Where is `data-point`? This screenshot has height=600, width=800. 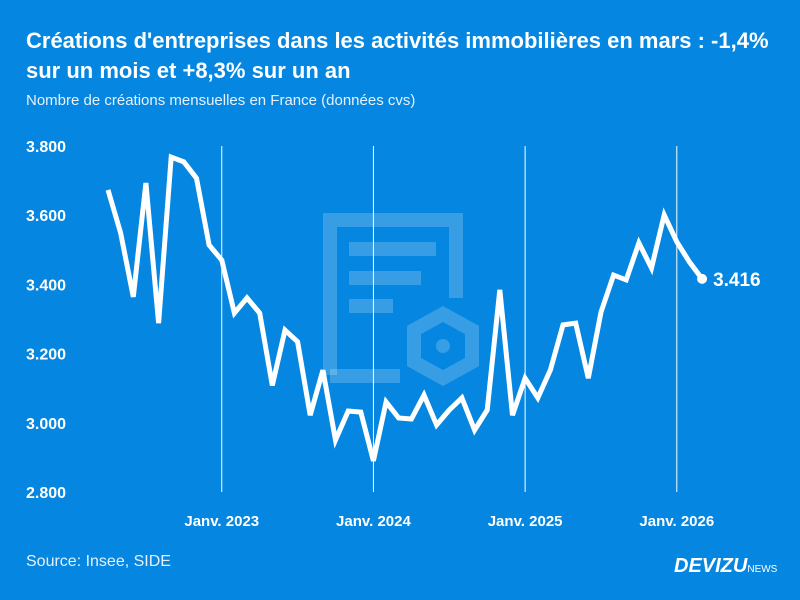
data-point is located at coordinates (702, 278).